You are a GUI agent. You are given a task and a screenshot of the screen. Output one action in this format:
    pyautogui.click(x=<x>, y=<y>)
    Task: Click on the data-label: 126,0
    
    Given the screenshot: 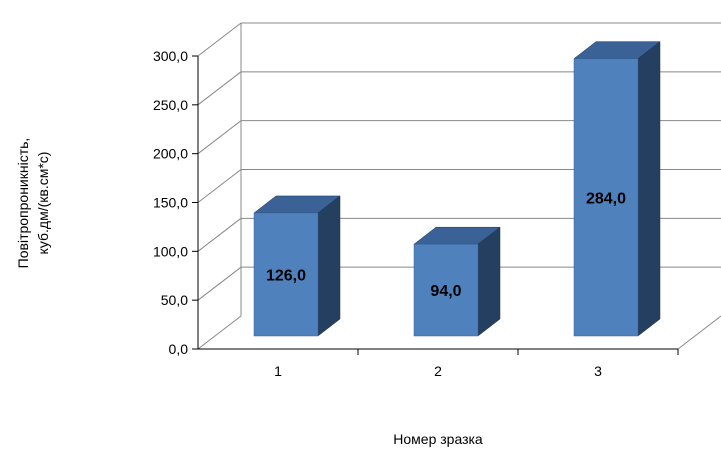 What is the action you would take?
    pyautogui.click(x=286, y=275)
    